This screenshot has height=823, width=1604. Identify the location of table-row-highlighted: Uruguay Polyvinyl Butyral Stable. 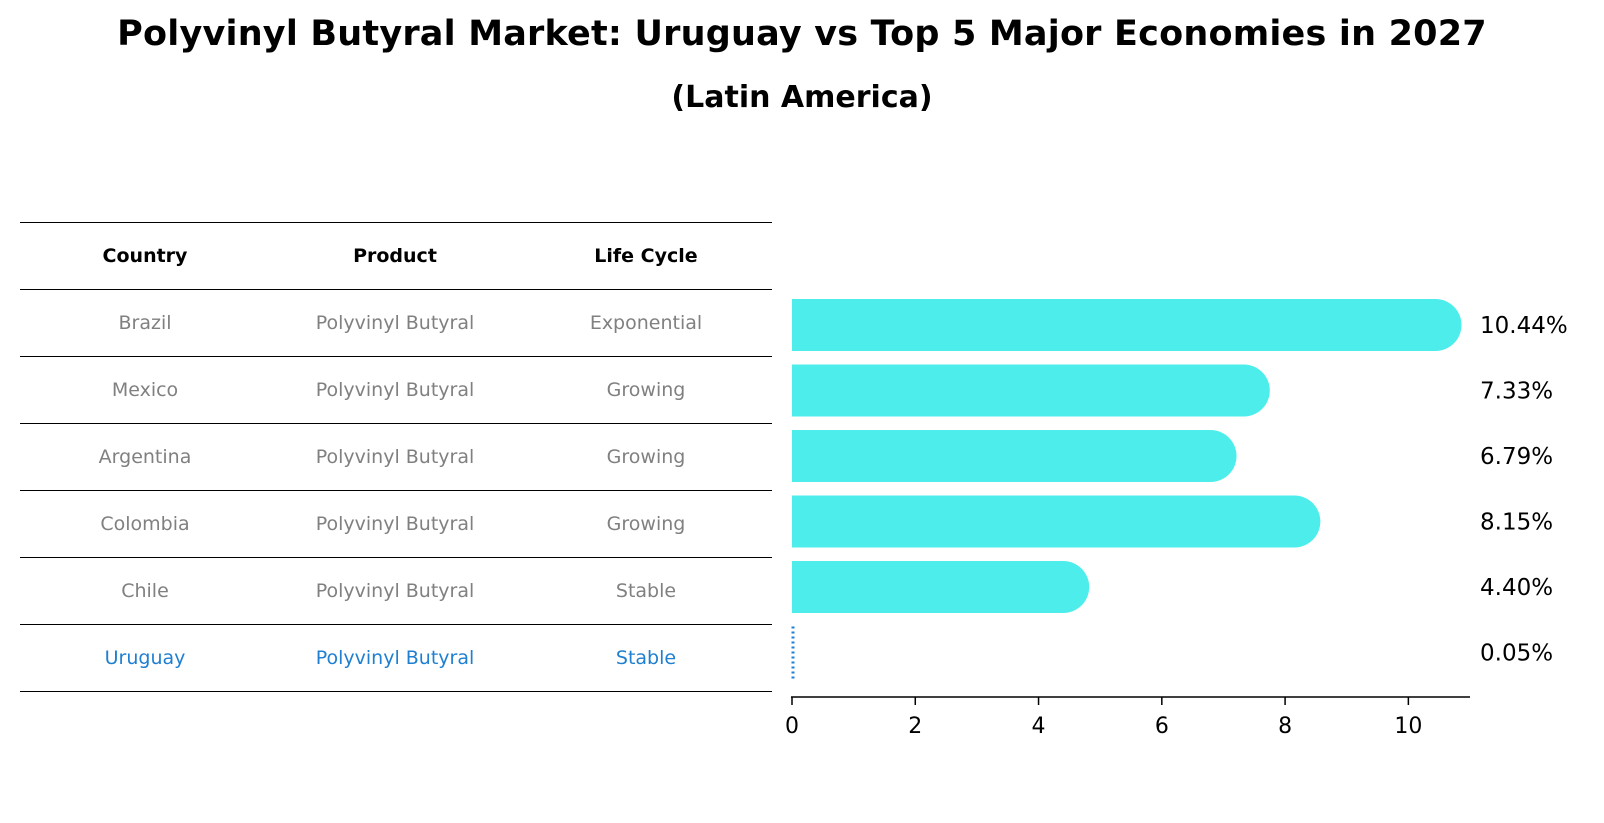
(396, 658).